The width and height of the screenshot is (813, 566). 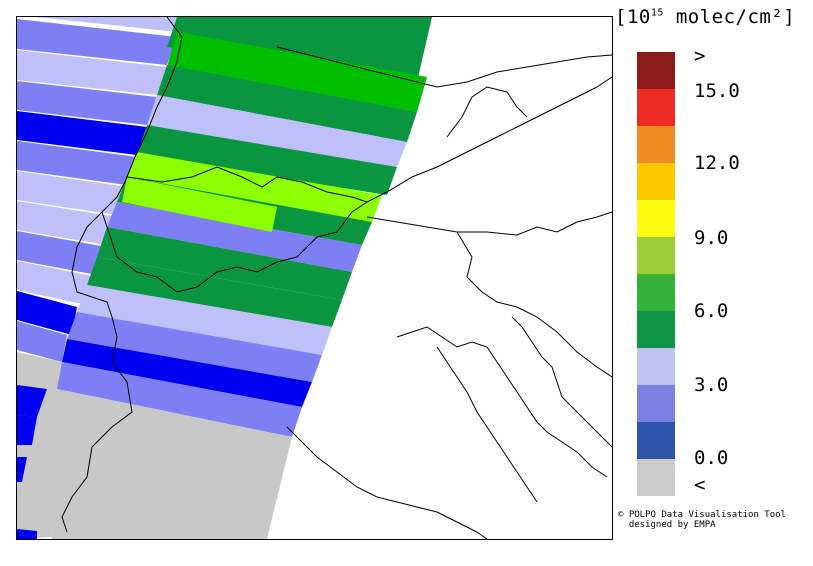 What do you see at coordinates (711, 238) in the screenshot?
I see `legend-tick: 9.0` at bounding box center [711, 238].